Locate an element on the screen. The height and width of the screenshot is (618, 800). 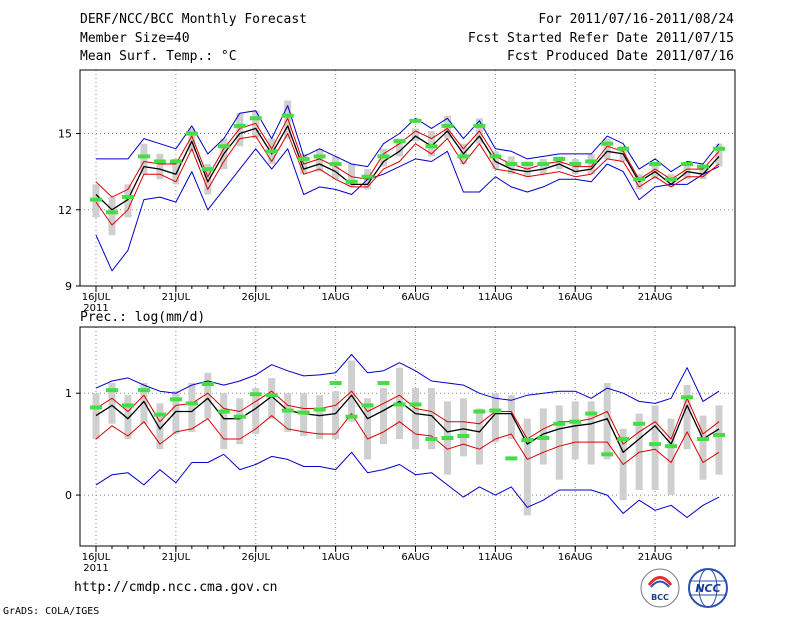
ncc-globe-logo: NCC is located at coordinates (708, 588).